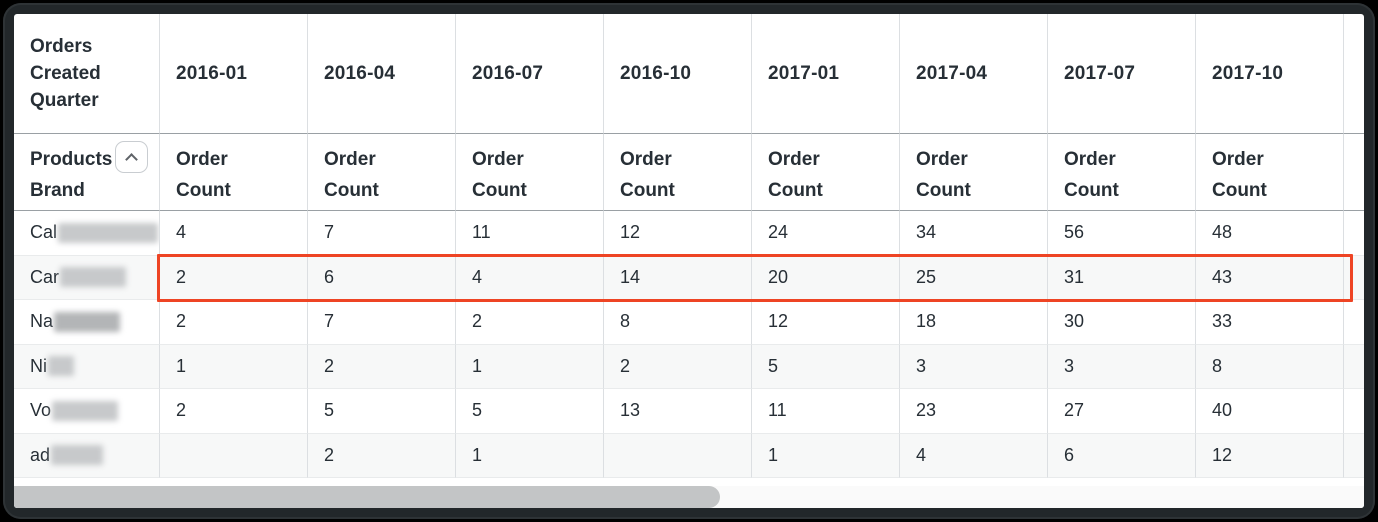 The image size is (1378, 522). I want to click on row-dimension-label: Products Brand, so click(71, 175).